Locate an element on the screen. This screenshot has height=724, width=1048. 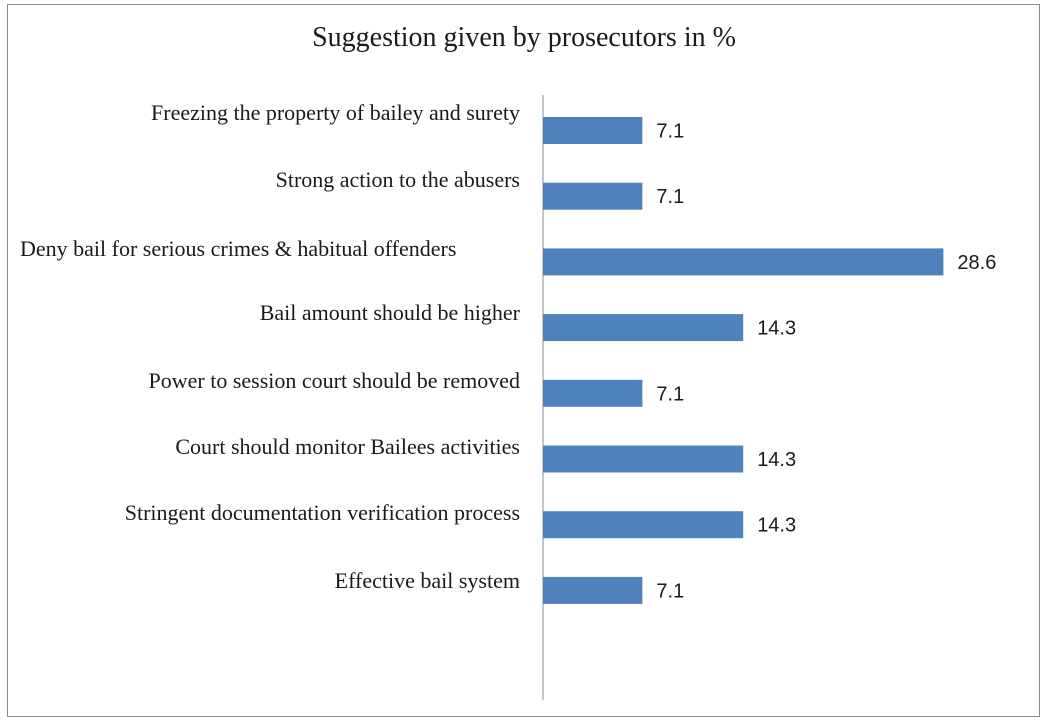
chart-title: Suggestion given by prosecutors in % is located at coordinates (524, 37).